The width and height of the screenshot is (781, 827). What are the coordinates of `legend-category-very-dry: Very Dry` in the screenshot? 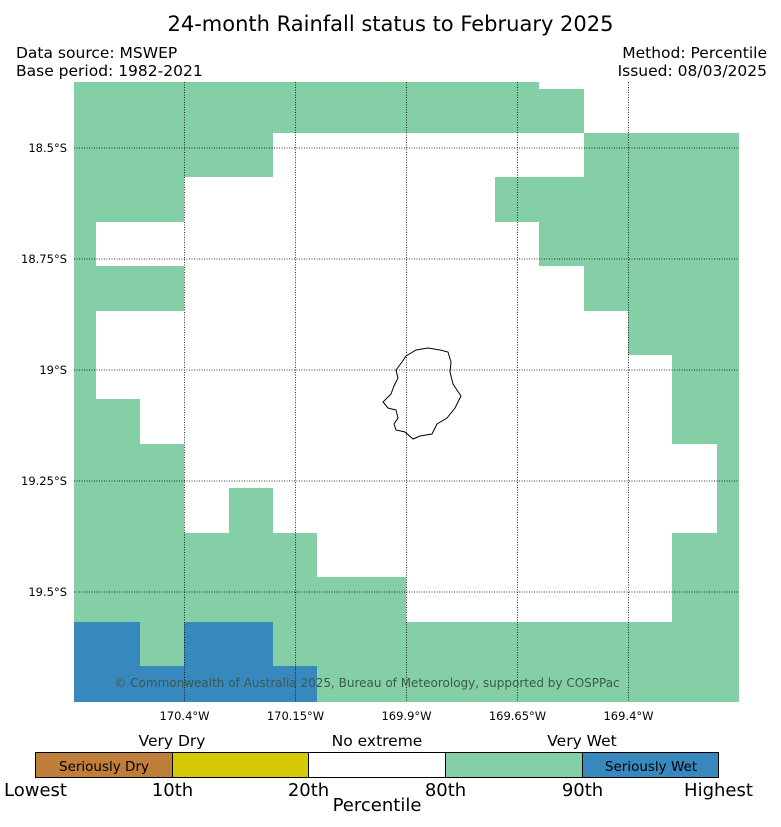 It's located at (172, 741).